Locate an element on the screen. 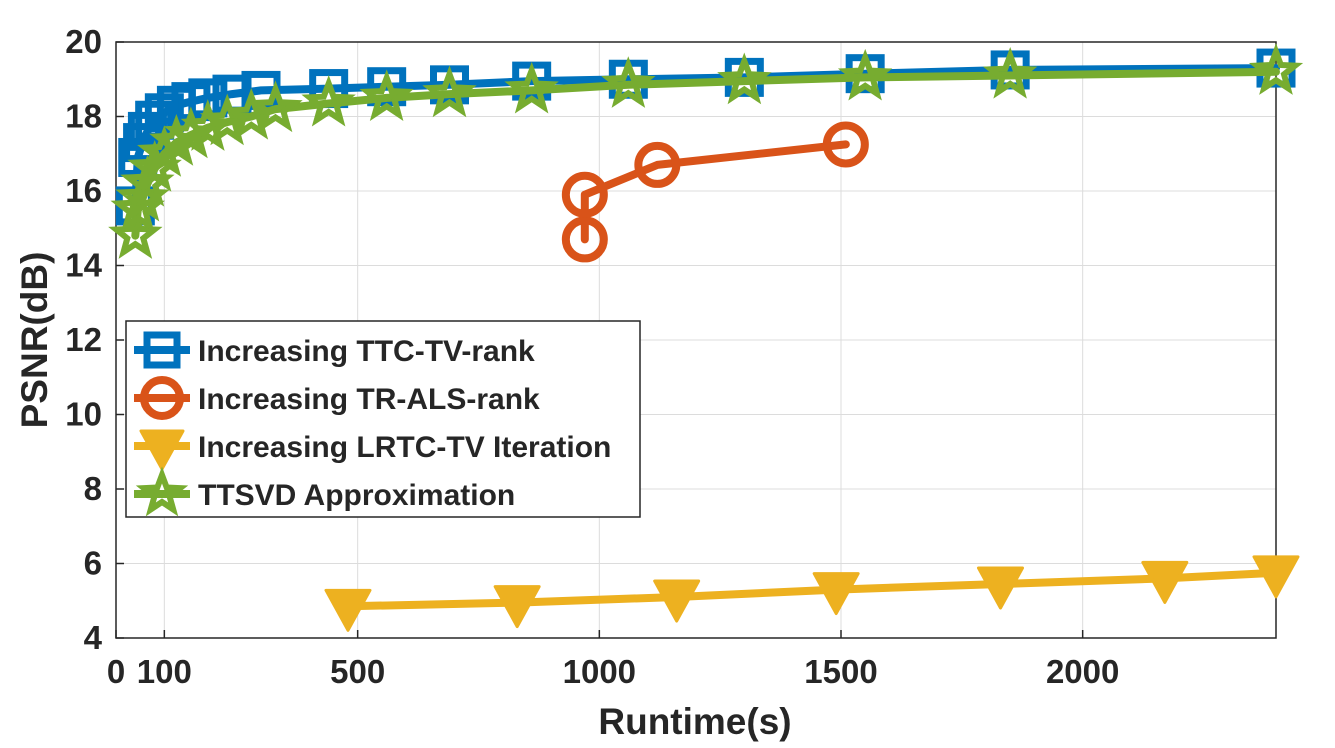  y-tick-label: 4 is located at coordinates (93, 637).